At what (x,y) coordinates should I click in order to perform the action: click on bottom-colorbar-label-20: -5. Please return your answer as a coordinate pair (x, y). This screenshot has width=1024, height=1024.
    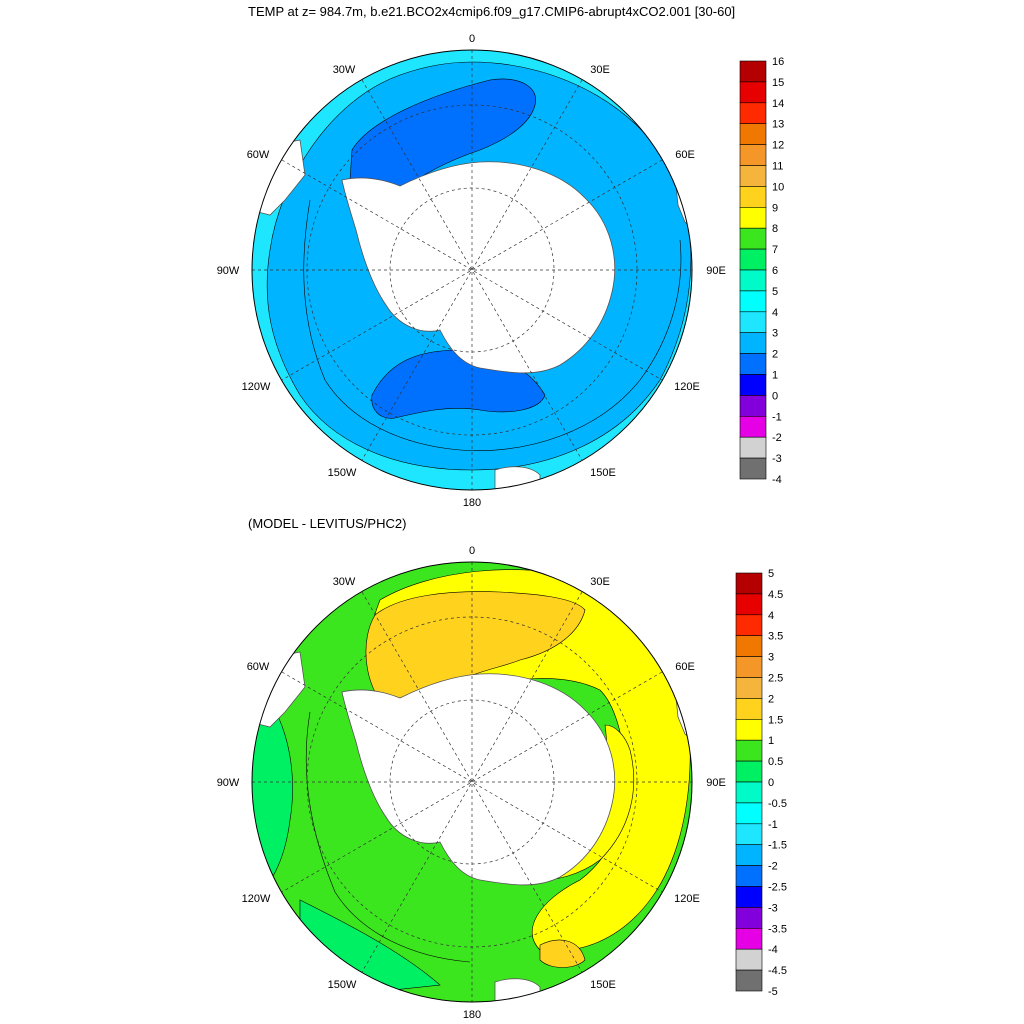
    Looking at the image, I should click on (773, 992).